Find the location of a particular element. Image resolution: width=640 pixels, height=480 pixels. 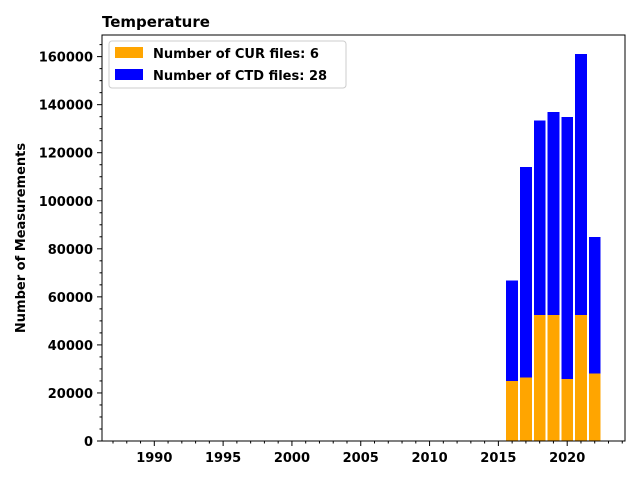

legend-swatch-ctd is located at coordinates (129, 74).